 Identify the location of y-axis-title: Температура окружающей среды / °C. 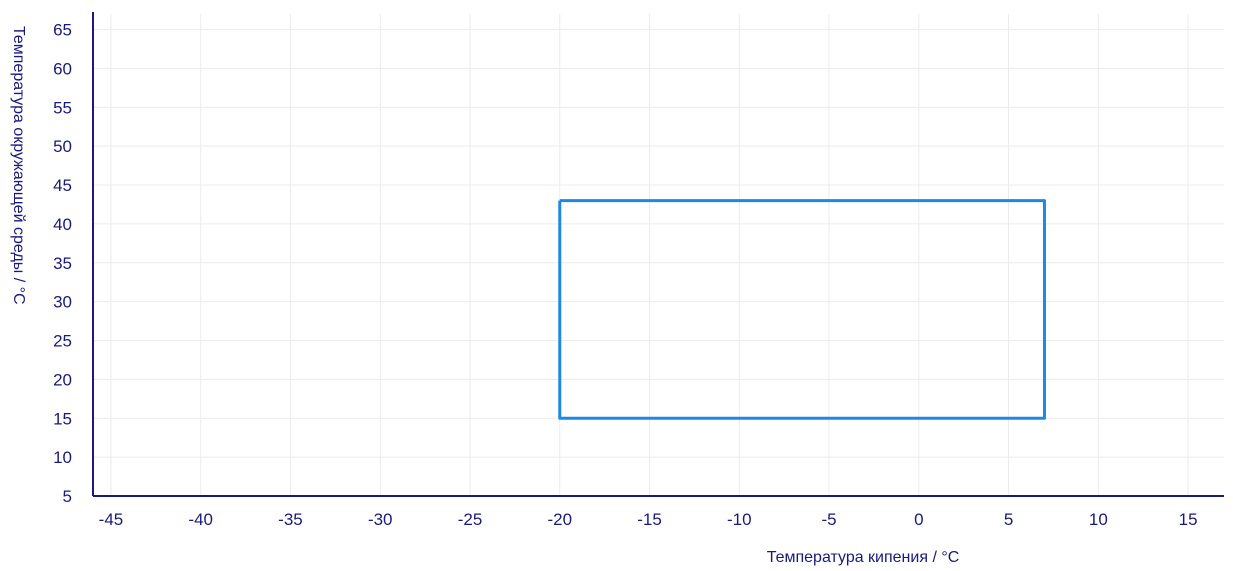
(18, 165).